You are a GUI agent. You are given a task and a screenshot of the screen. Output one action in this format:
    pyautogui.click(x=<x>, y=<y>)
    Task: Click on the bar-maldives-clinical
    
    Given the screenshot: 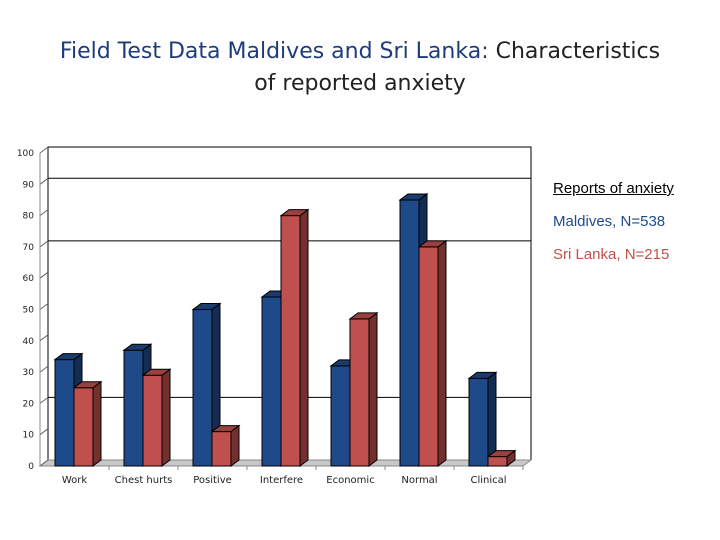 What is the action you would take?
    pyautogui.click(x=482, y=419)
    